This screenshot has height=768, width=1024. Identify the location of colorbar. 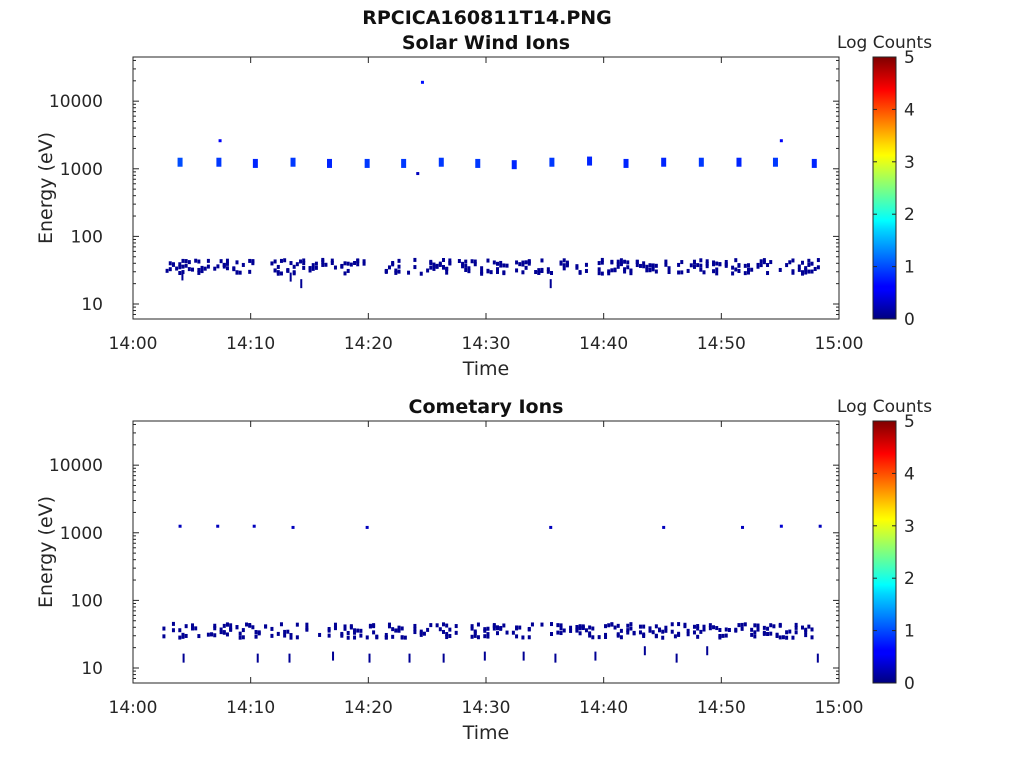
(884, 188).